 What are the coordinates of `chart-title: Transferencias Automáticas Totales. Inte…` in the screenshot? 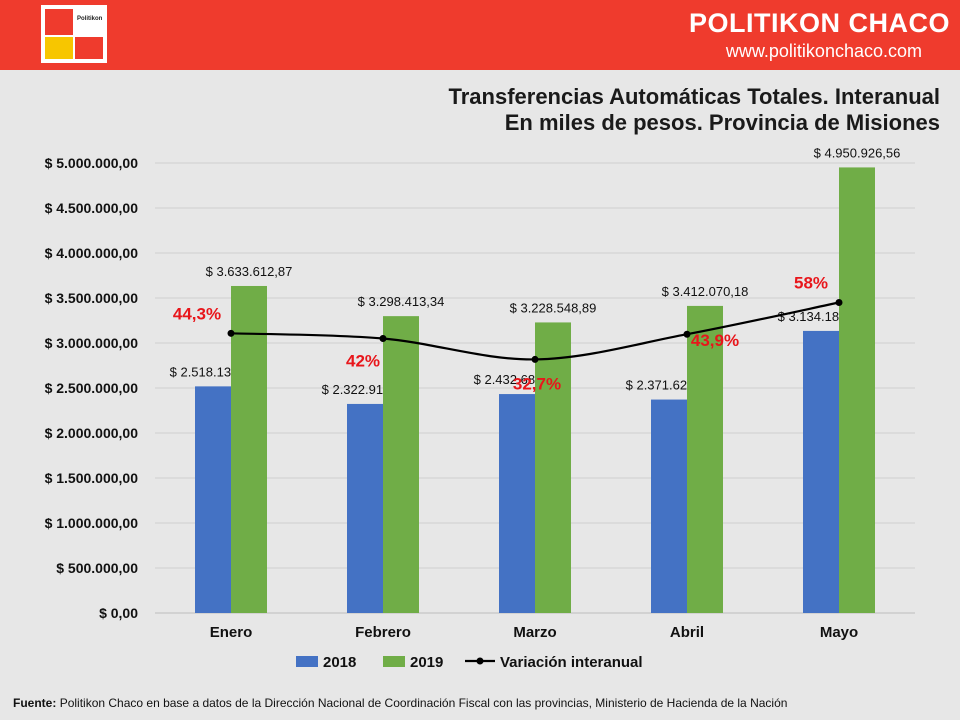 It's located at (695, 110).